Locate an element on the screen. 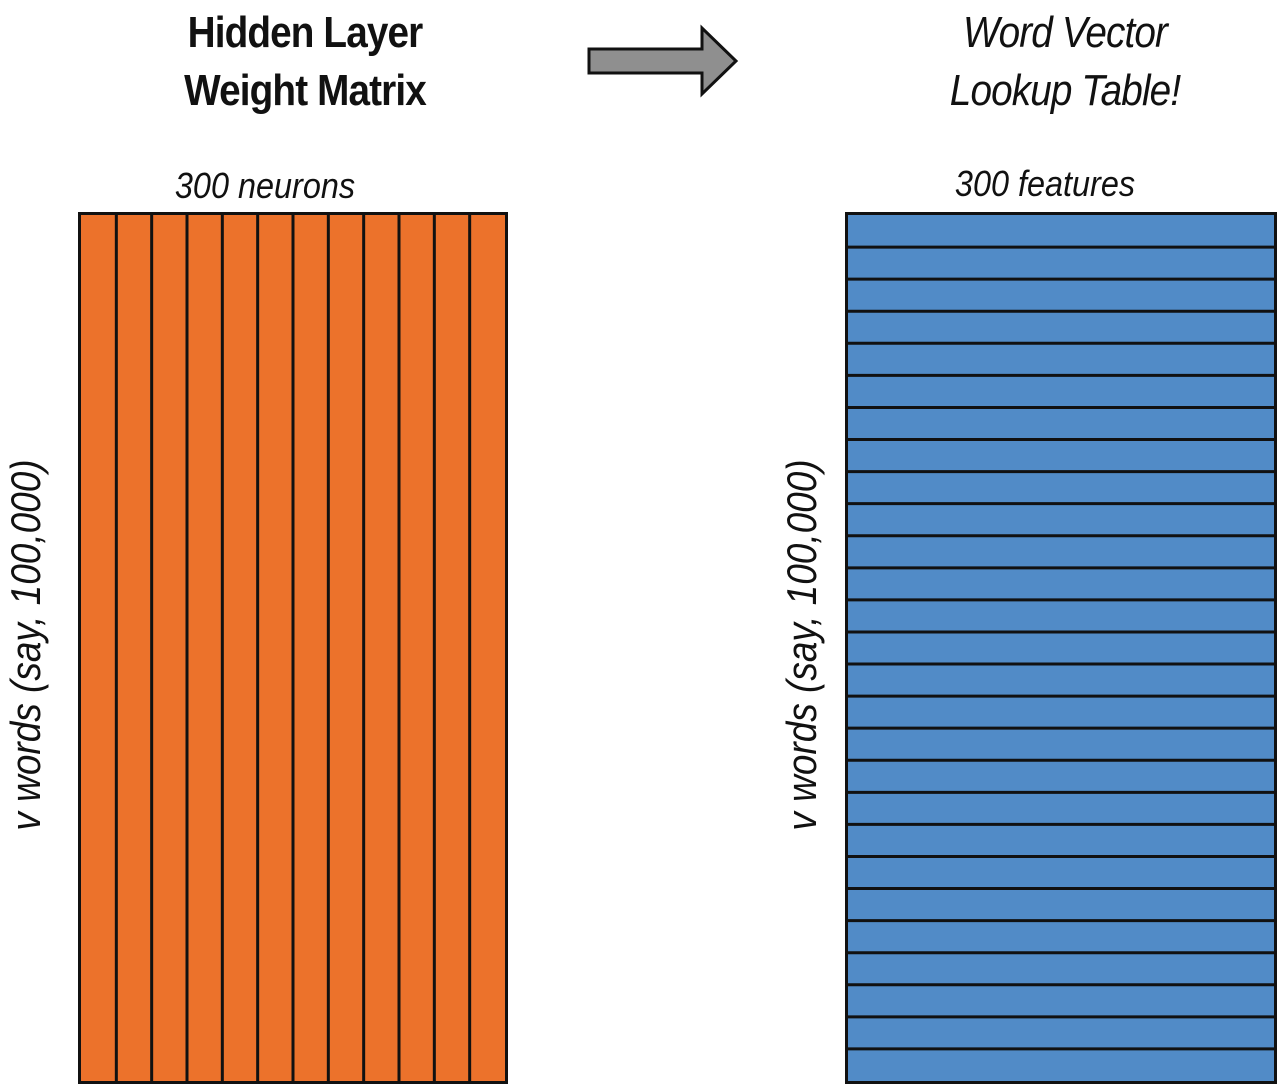 The height and width of the screenshot is (1084, 1279). hidden-layer-title-line-1: Hidden Layer is located at coordinates (305, 32).